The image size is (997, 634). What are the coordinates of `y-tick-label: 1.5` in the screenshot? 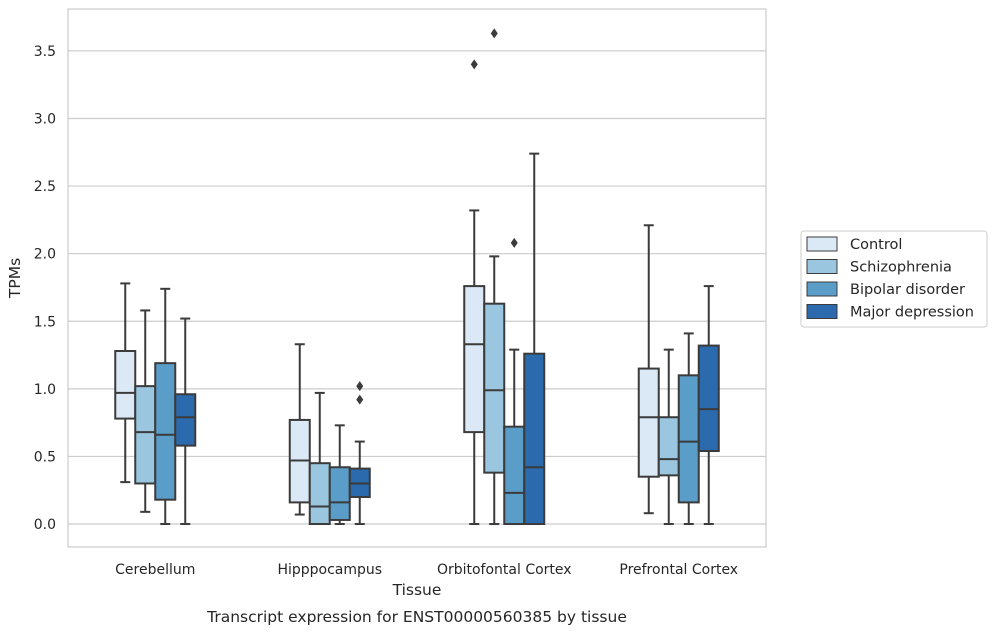 It's located at (45, 322).